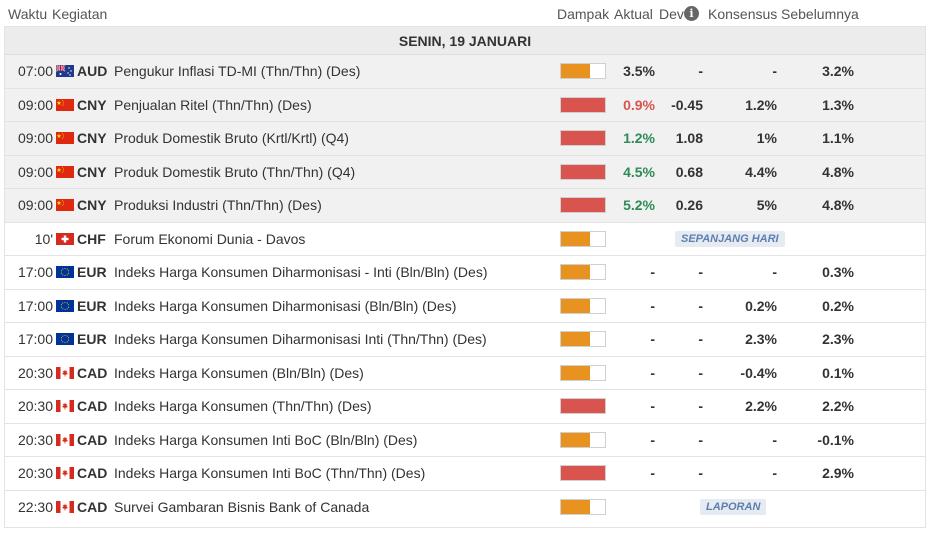 This screenshot has height=539, width=928. I want to click on consensus-value: -0.4%, so click(741, 373).